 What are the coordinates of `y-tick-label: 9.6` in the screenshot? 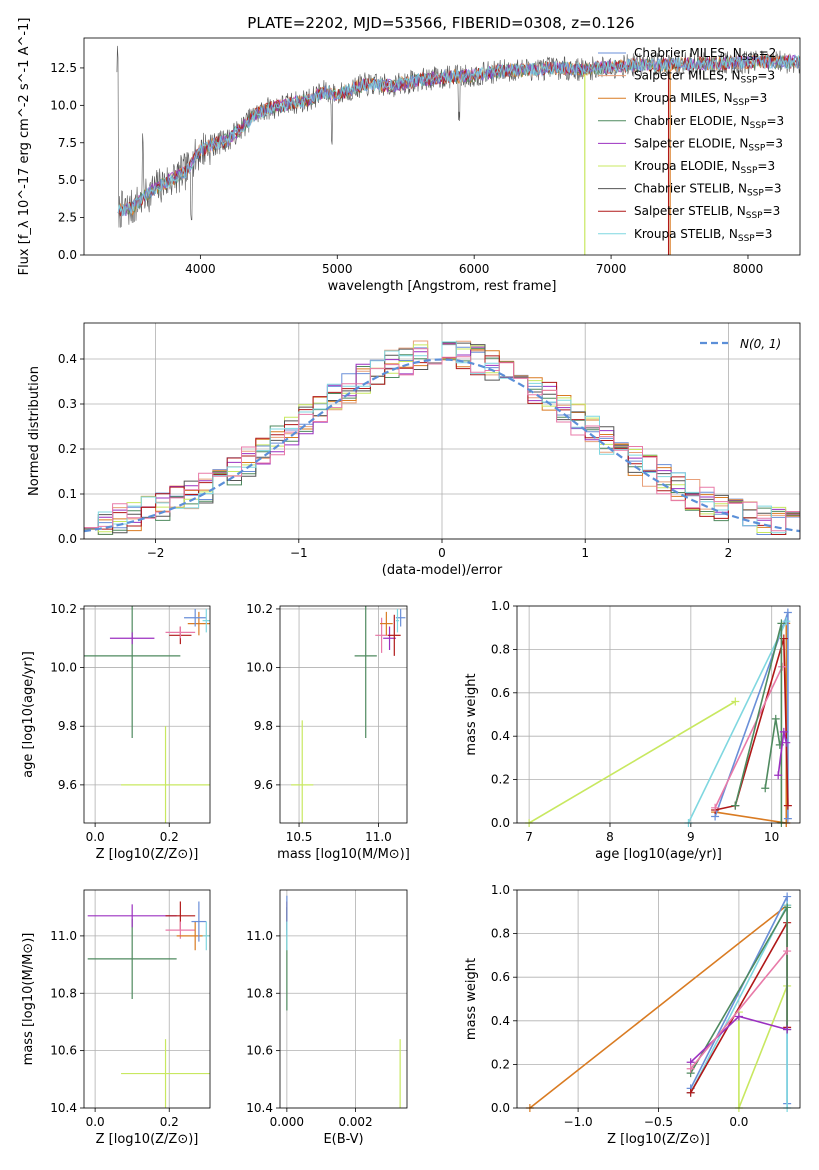 It's located at (67, 785).